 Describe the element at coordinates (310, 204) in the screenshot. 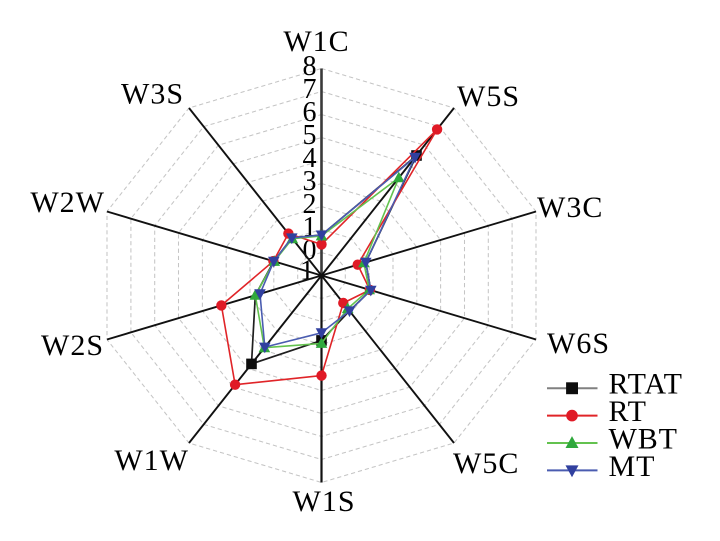

I see `svg-text: 2` at that location.